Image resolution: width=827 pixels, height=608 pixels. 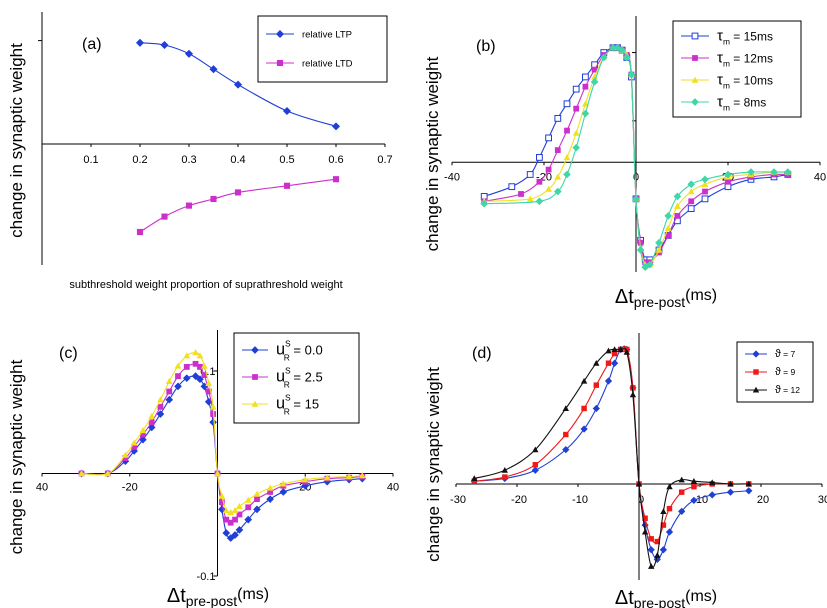 What do you see at coordinates (519, 500) in the screenshot?
I see `x-tick-label: -20` at bounding box center [519, 500].